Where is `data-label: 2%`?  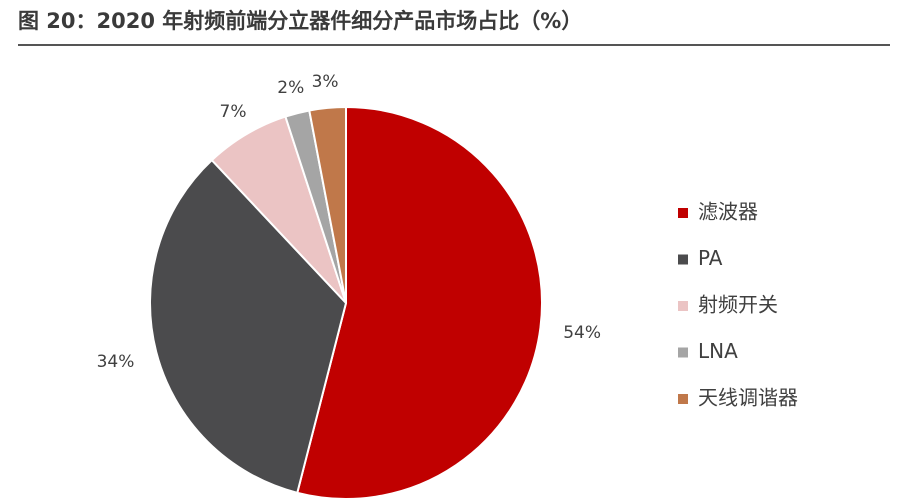
data-label: 2% is located at coordinates (290, 88).